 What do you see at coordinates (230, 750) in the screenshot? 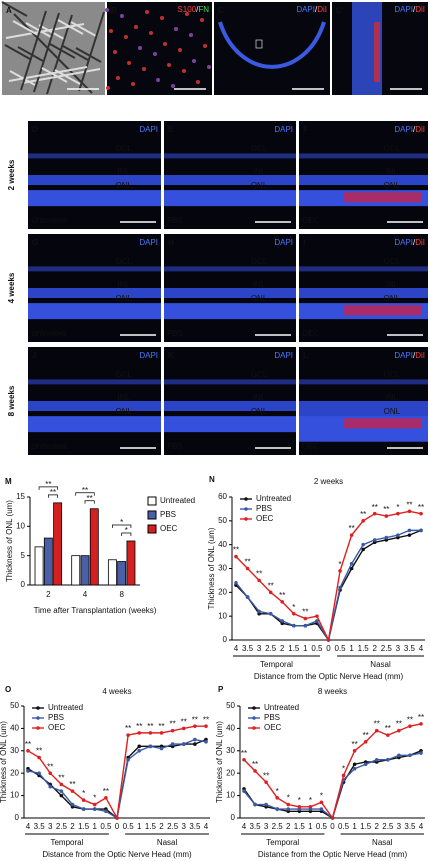
I see `y-tick-label: 30` at bounding box center [230, 750].